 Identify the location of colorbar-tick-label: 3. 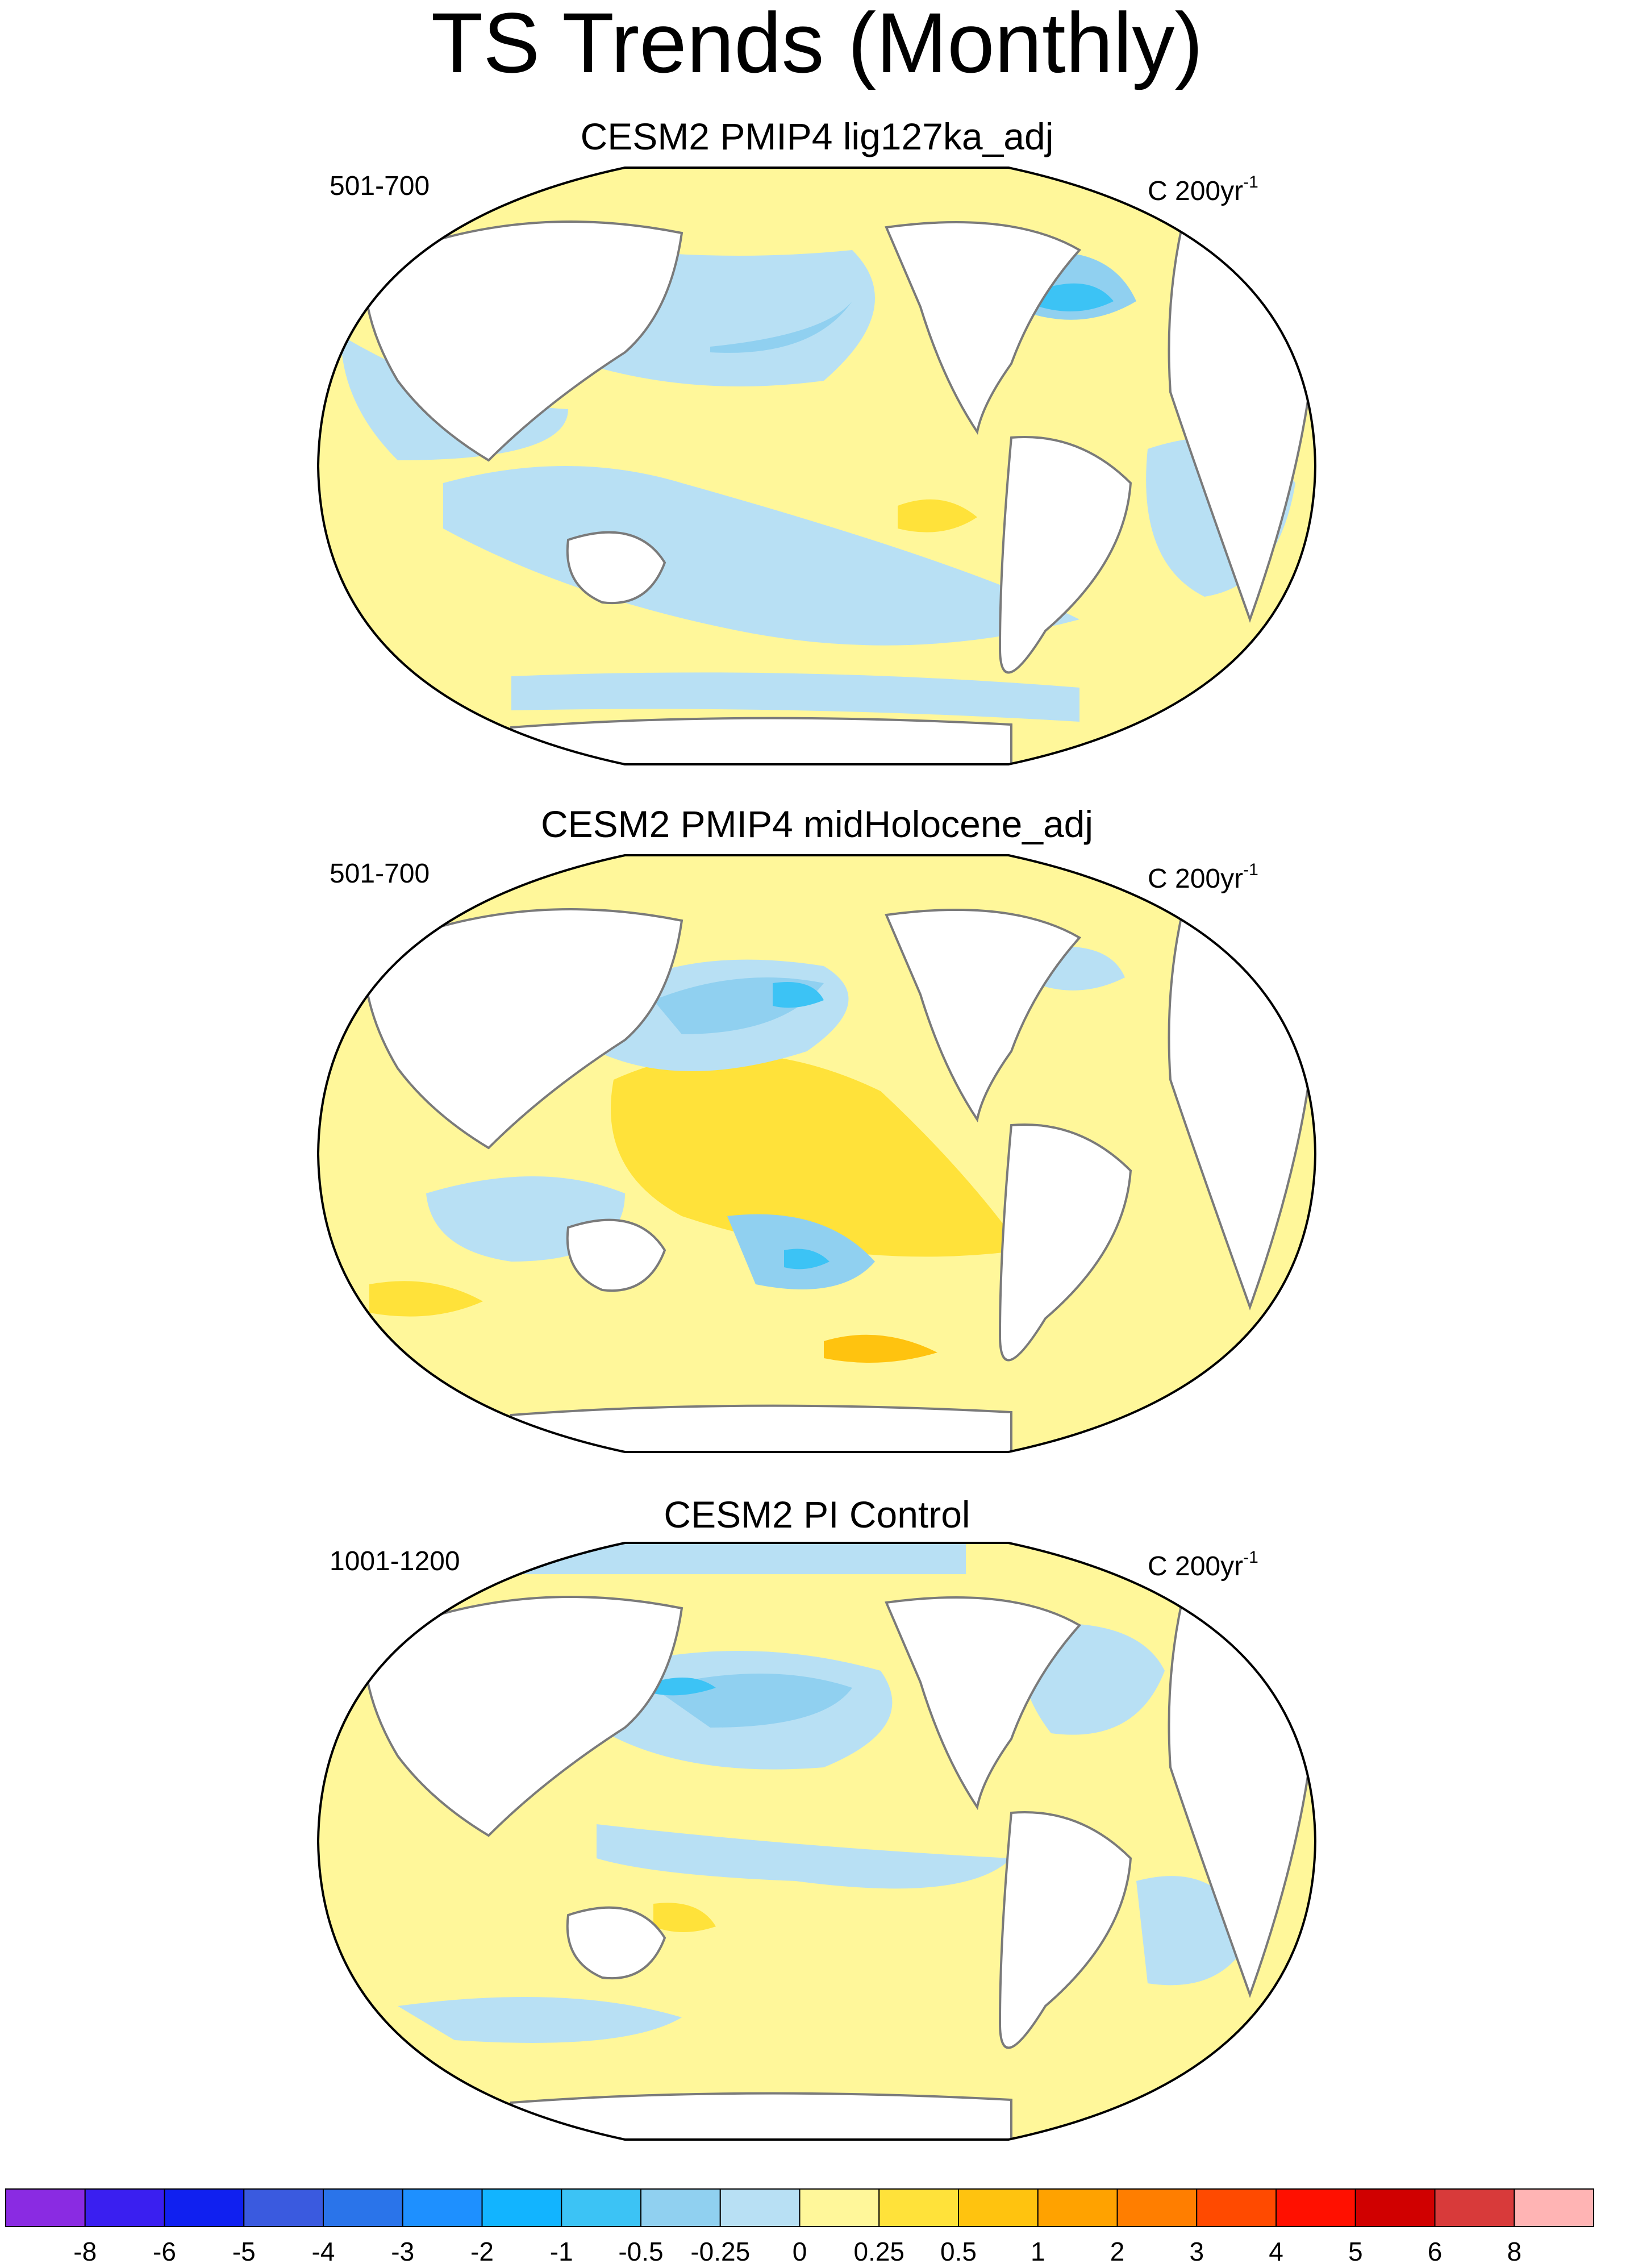
(1196, 2251).